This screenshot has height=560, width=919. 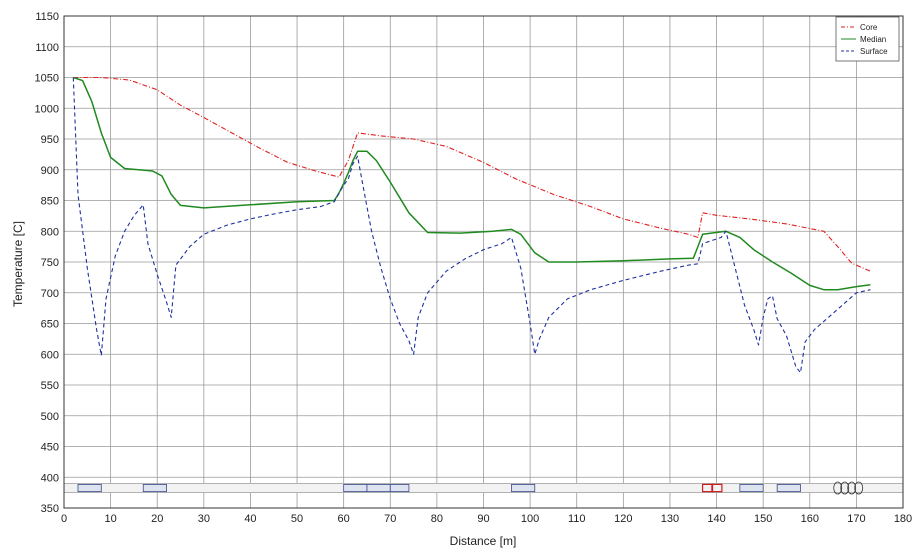 What do you see at coordinates (483, 519) in the screenshot?
I see `x-tick-label: 90` at bounding box center [483, 519].